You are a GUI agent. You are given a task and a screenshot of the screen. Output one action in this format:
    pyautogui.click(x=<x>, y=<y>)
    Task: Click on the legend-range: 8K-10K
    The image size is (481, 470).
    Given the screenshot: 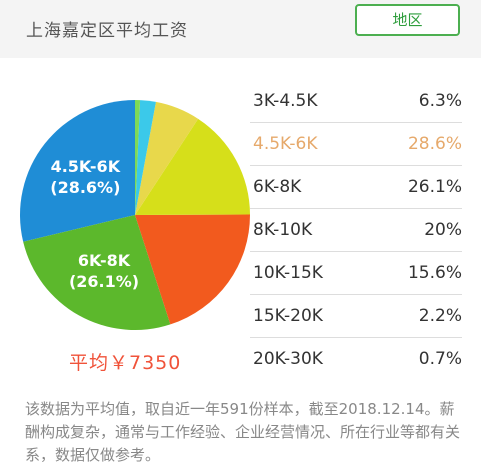 What is the action you would take?
    pyautogui.click(x=283, y=230)
    